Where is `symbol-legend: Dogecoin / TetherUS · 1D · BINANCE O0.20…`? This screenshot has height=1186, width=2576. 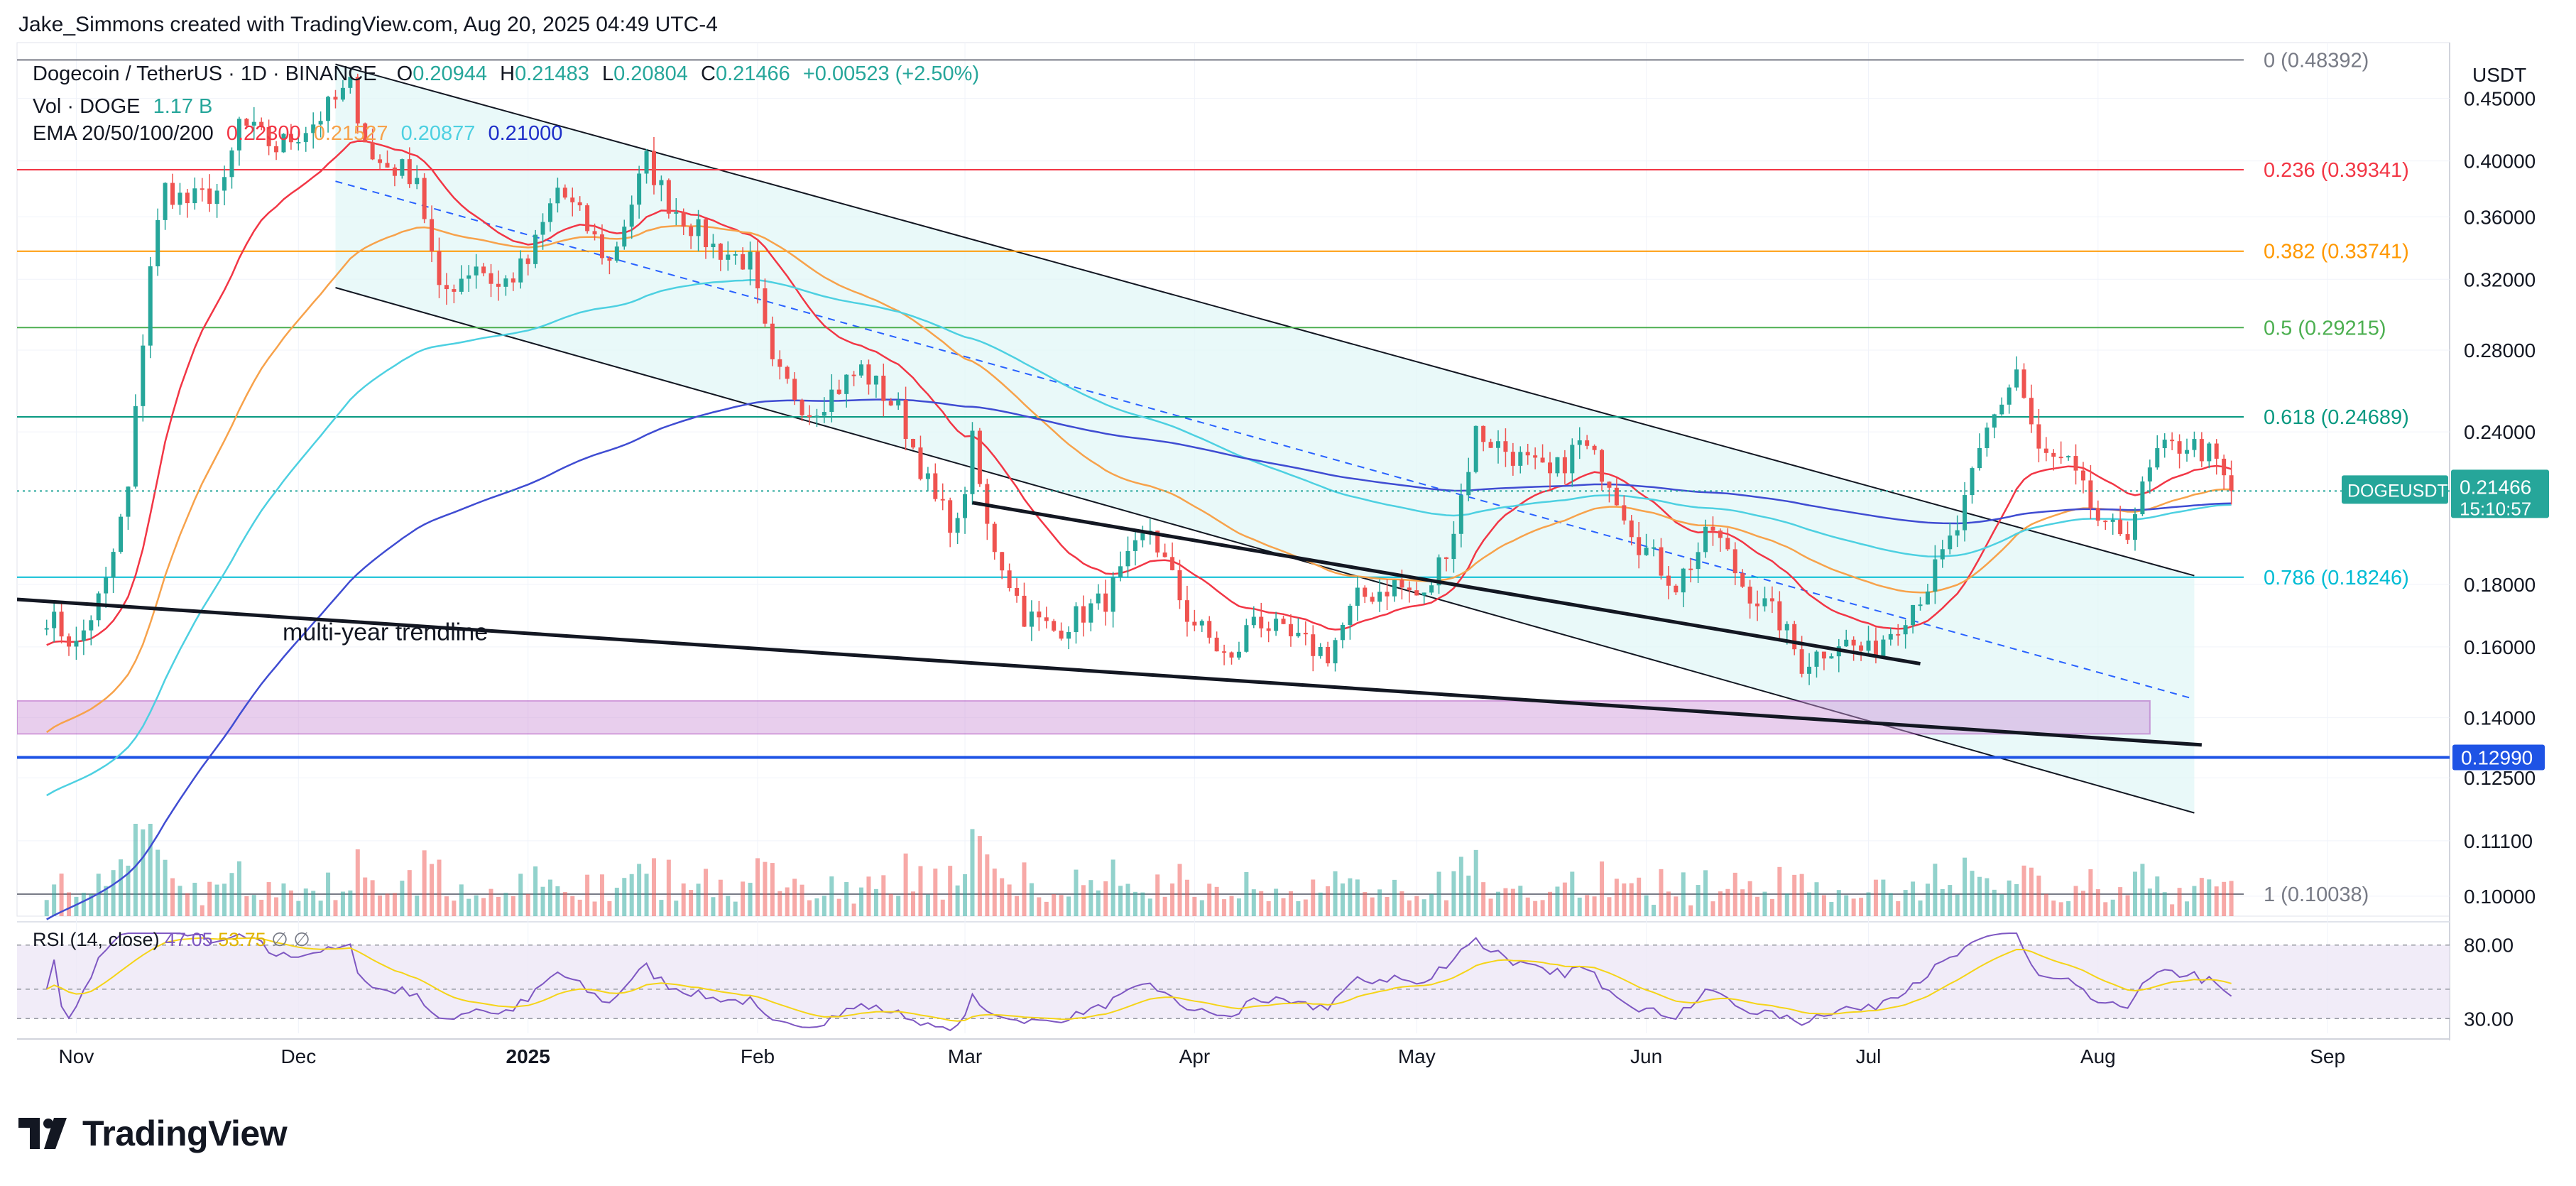
symbol-legend: Dogecoin / TetherUS · 1D · BINANCE O0.20… is located at coordinates (506, 74).